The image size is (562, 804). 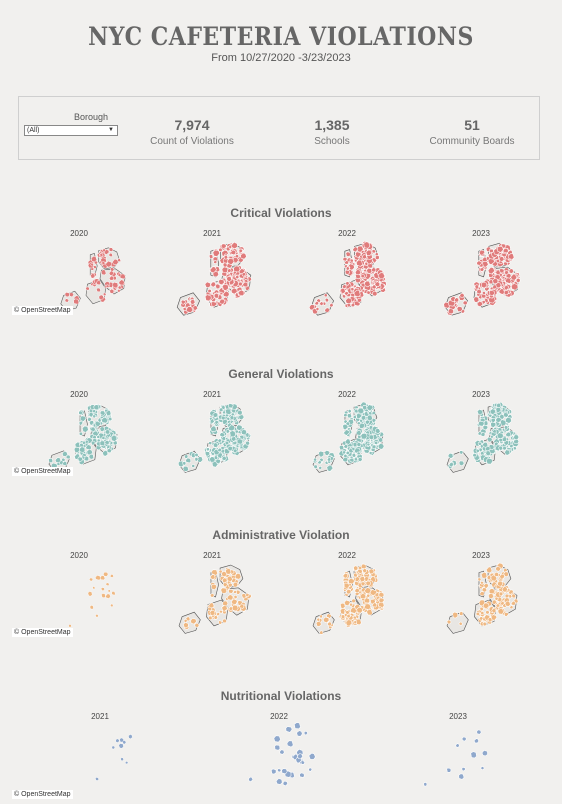 What do you see at coordinates (482, 439) in the screenshot?
I see `general-map-2023` at bounding box center [482, 439].